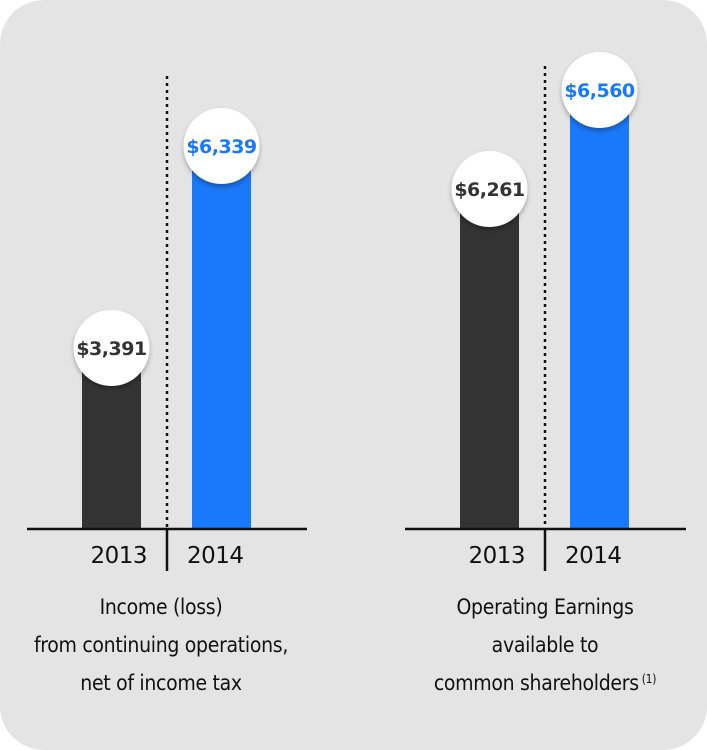 This screenshot has height=750, width=707. Describe the element at coordinates (489, 359) in the screenshot. I see `bar-2013` at that location.